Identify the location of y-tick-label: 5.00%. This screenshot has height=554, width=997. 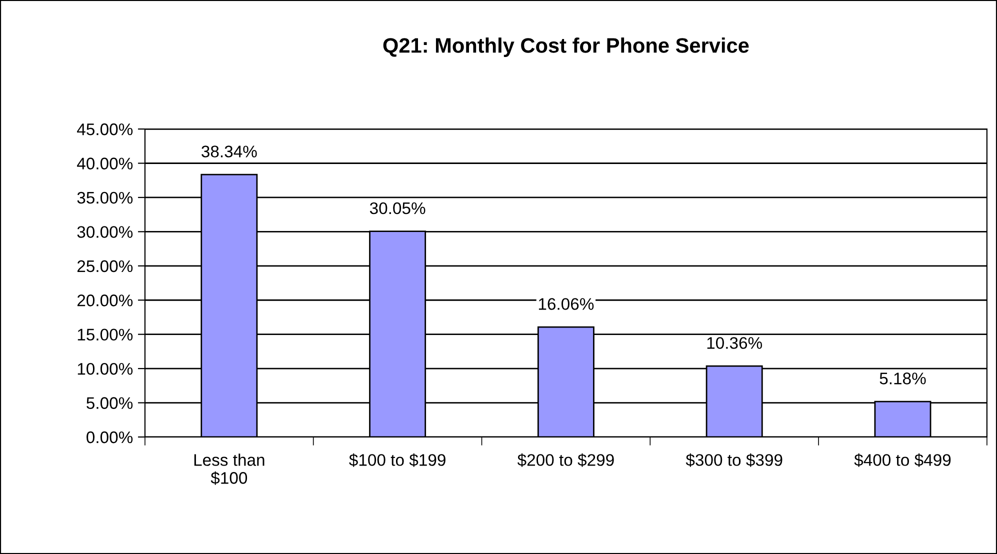
(109, 403).